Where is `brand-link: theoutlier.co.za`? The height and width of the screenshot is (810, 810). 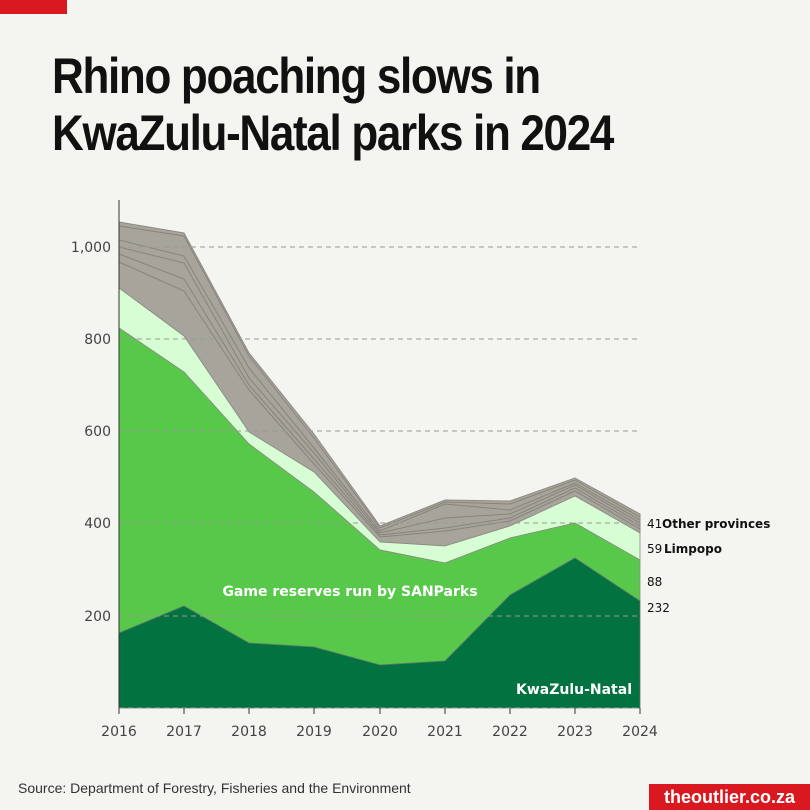
brand-link: theoutlier.co.za is located at coordinates (729, 797).